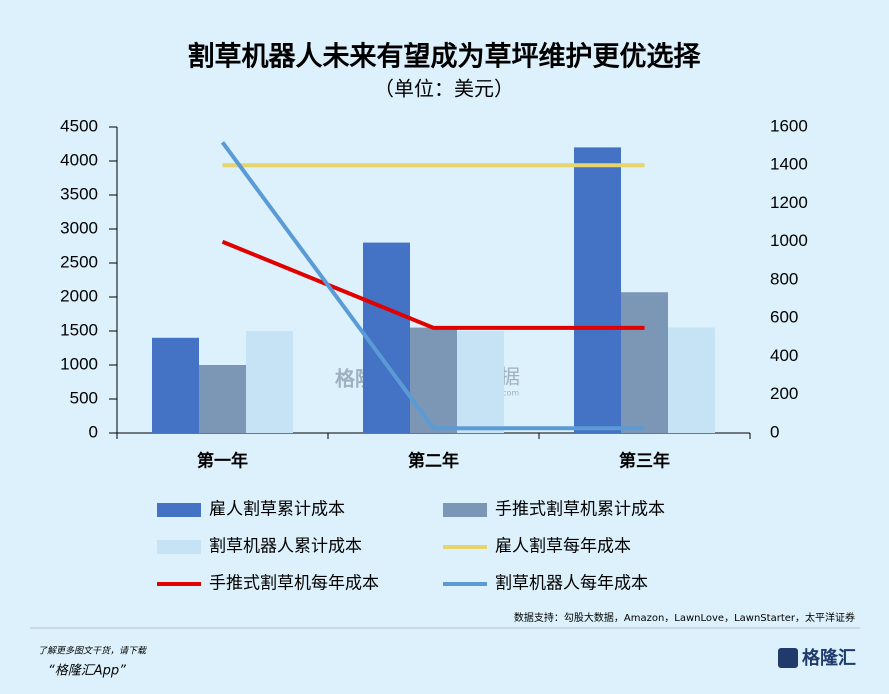  I want to click on y2-tick-label: 200, so click(784, 393).